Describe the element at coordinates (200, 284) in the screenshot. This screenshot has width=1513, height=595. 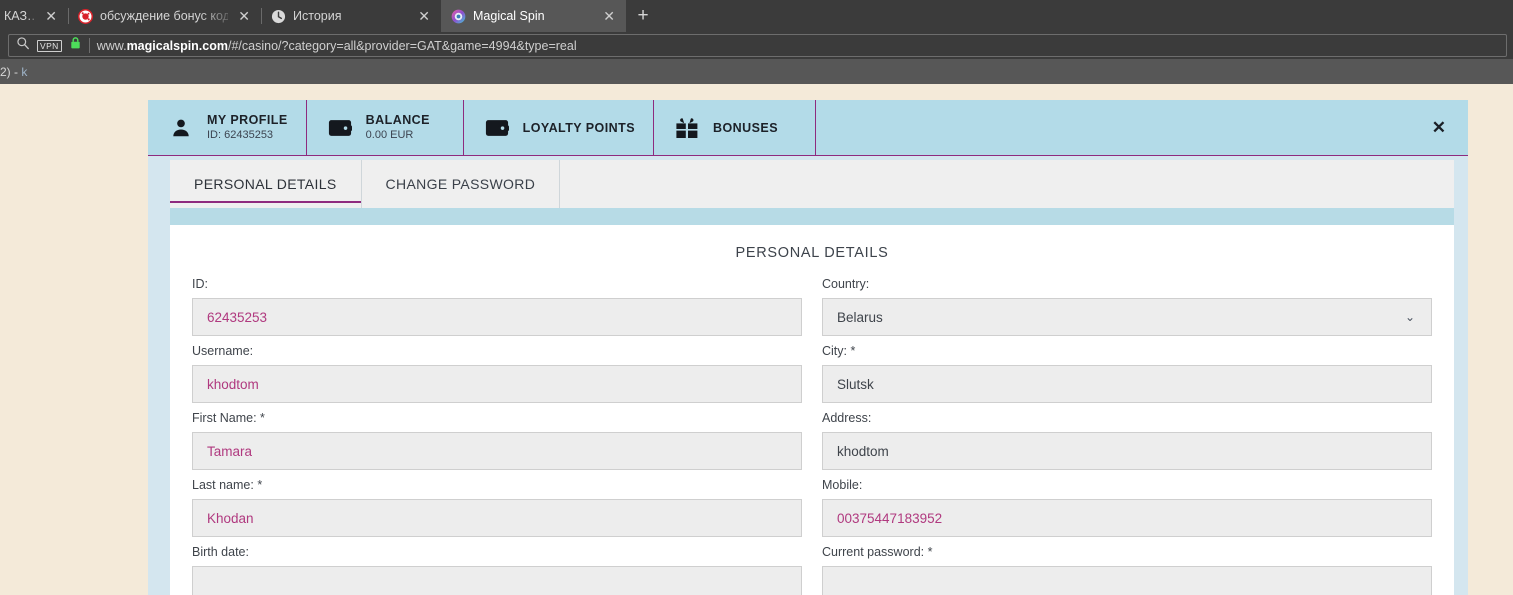
I see `field-label: ID:` at that location.